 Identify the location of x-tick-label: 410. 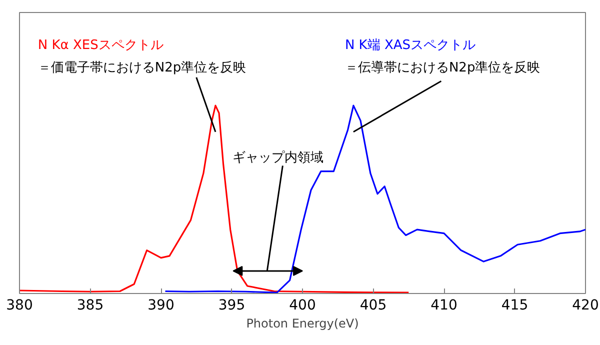
(444, 306).